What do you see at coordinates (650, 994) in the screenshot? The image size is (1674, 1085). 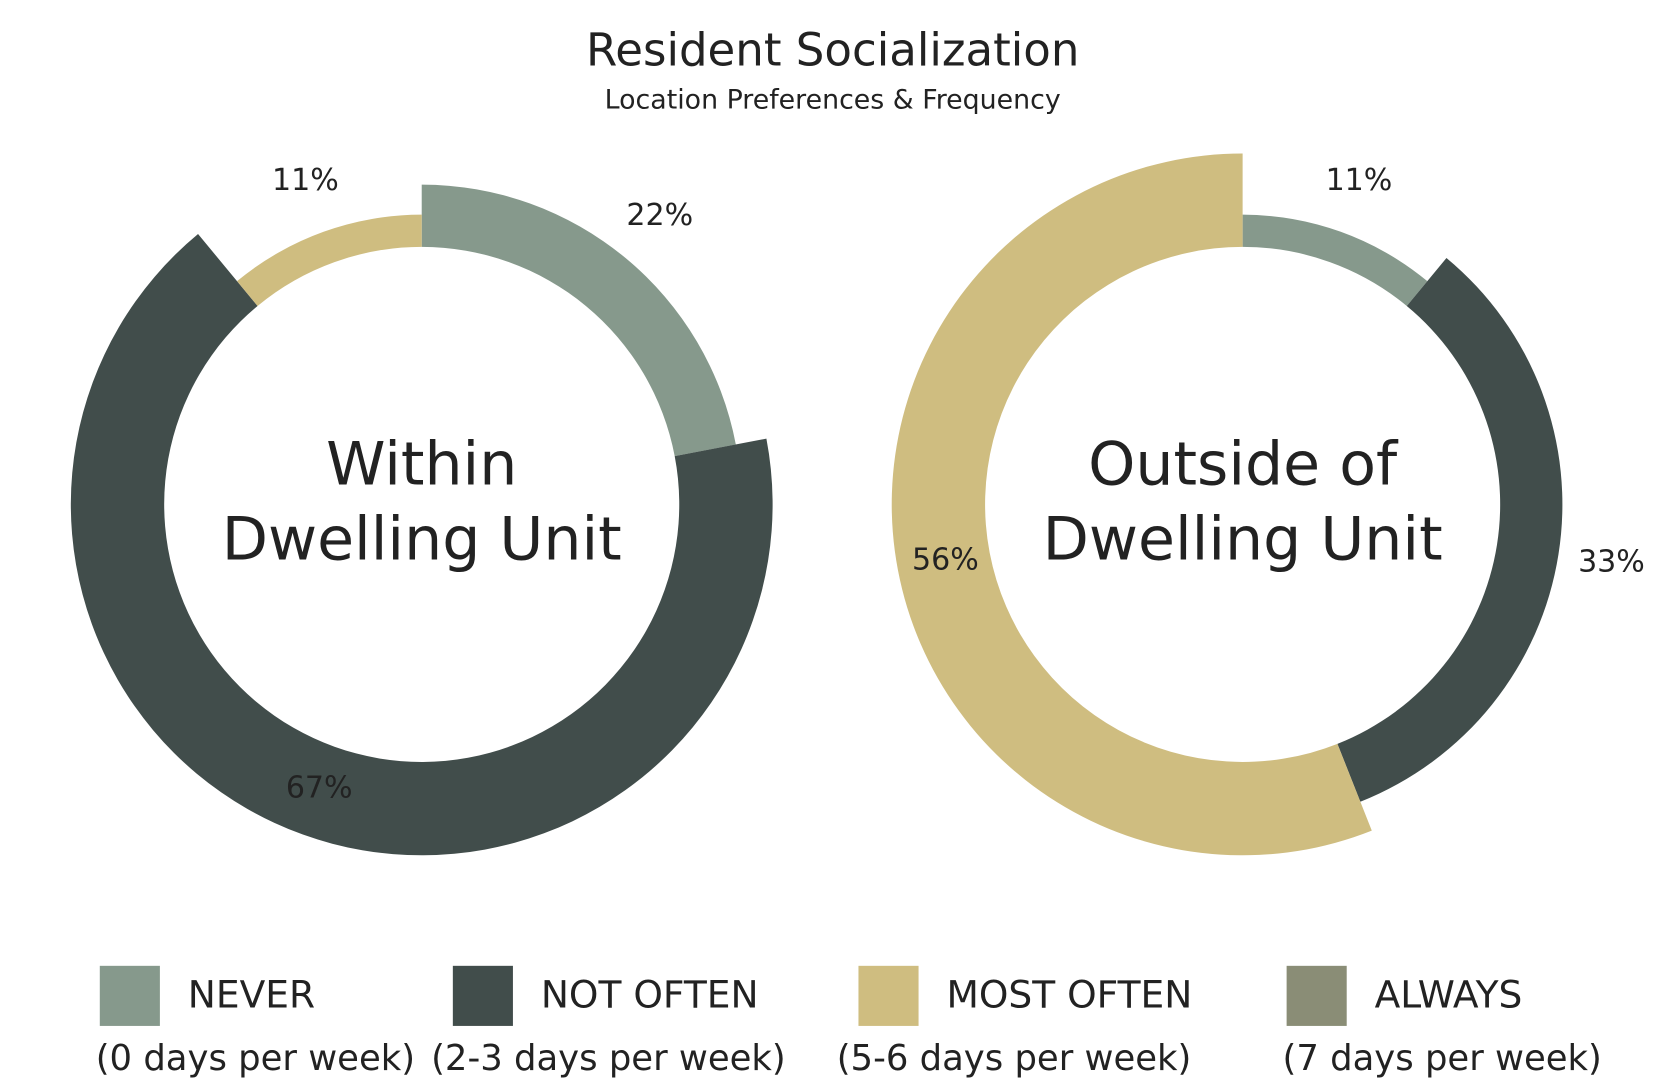 I see `legend-label: NOT OFTEN` at bounding box center [650, 994].